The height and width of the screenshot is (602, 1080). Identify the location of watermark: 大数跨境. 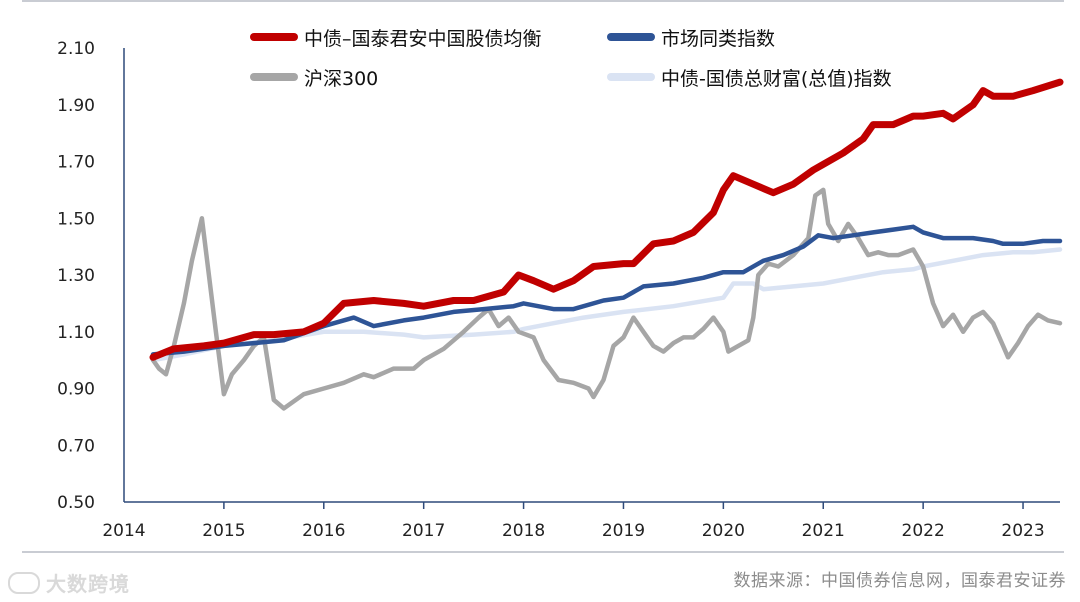
(69, 582).